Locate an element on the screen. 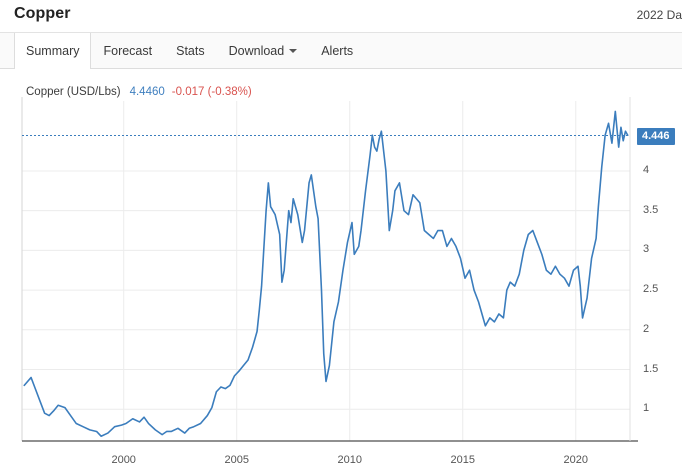 This screenshot has height=476, width=682. tab-label: Forecast is located at coordinates (128, 51).